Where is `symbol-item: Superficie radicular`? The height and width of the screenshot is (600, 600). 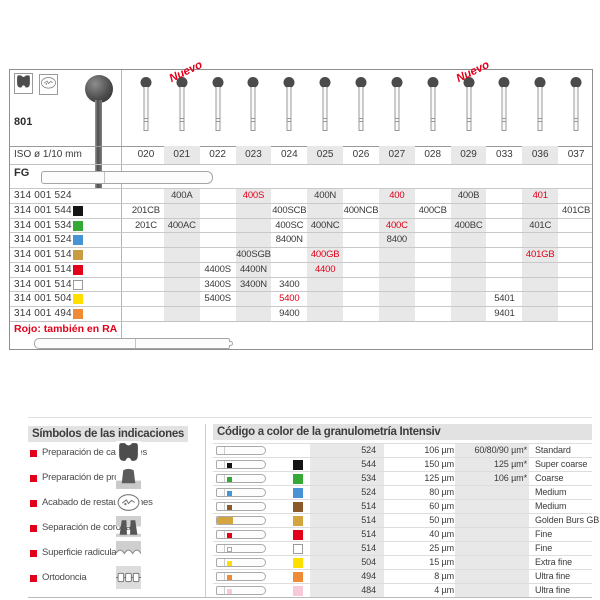
symbol-item: Superficie radicular is located at coordinates (116, 555).